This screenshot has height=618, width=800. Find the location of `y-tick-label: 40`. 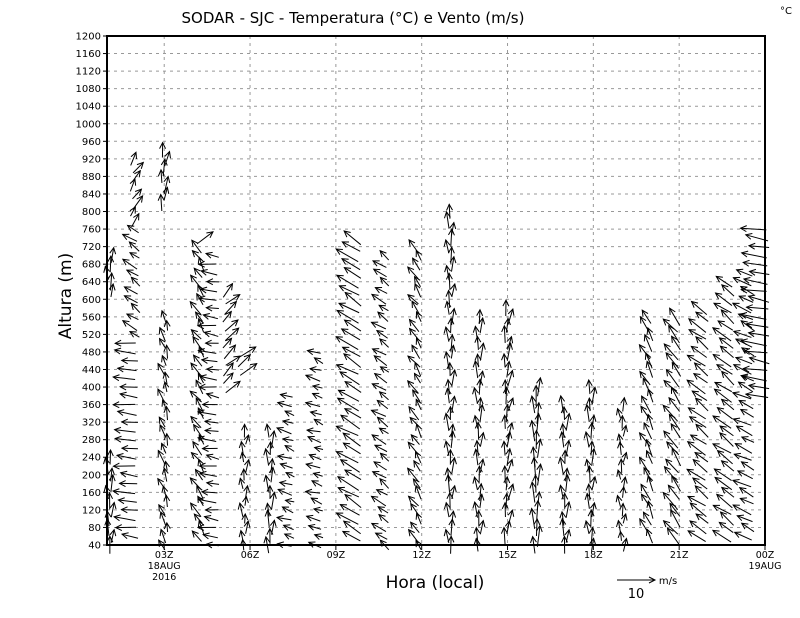

y-tick-label: 40 is located at coordinates (94, 546).